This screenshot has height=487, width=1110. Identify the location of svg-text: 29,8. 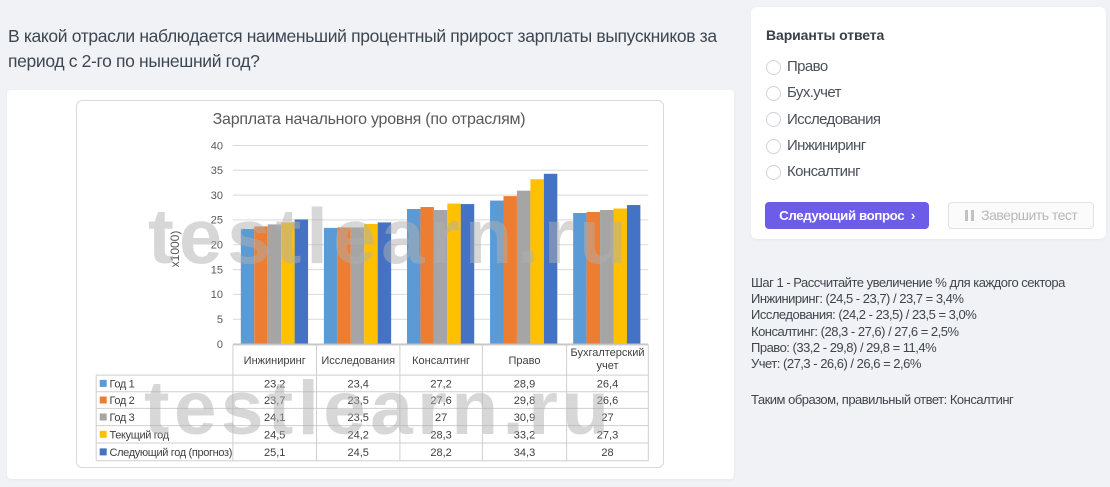
(524, 401).